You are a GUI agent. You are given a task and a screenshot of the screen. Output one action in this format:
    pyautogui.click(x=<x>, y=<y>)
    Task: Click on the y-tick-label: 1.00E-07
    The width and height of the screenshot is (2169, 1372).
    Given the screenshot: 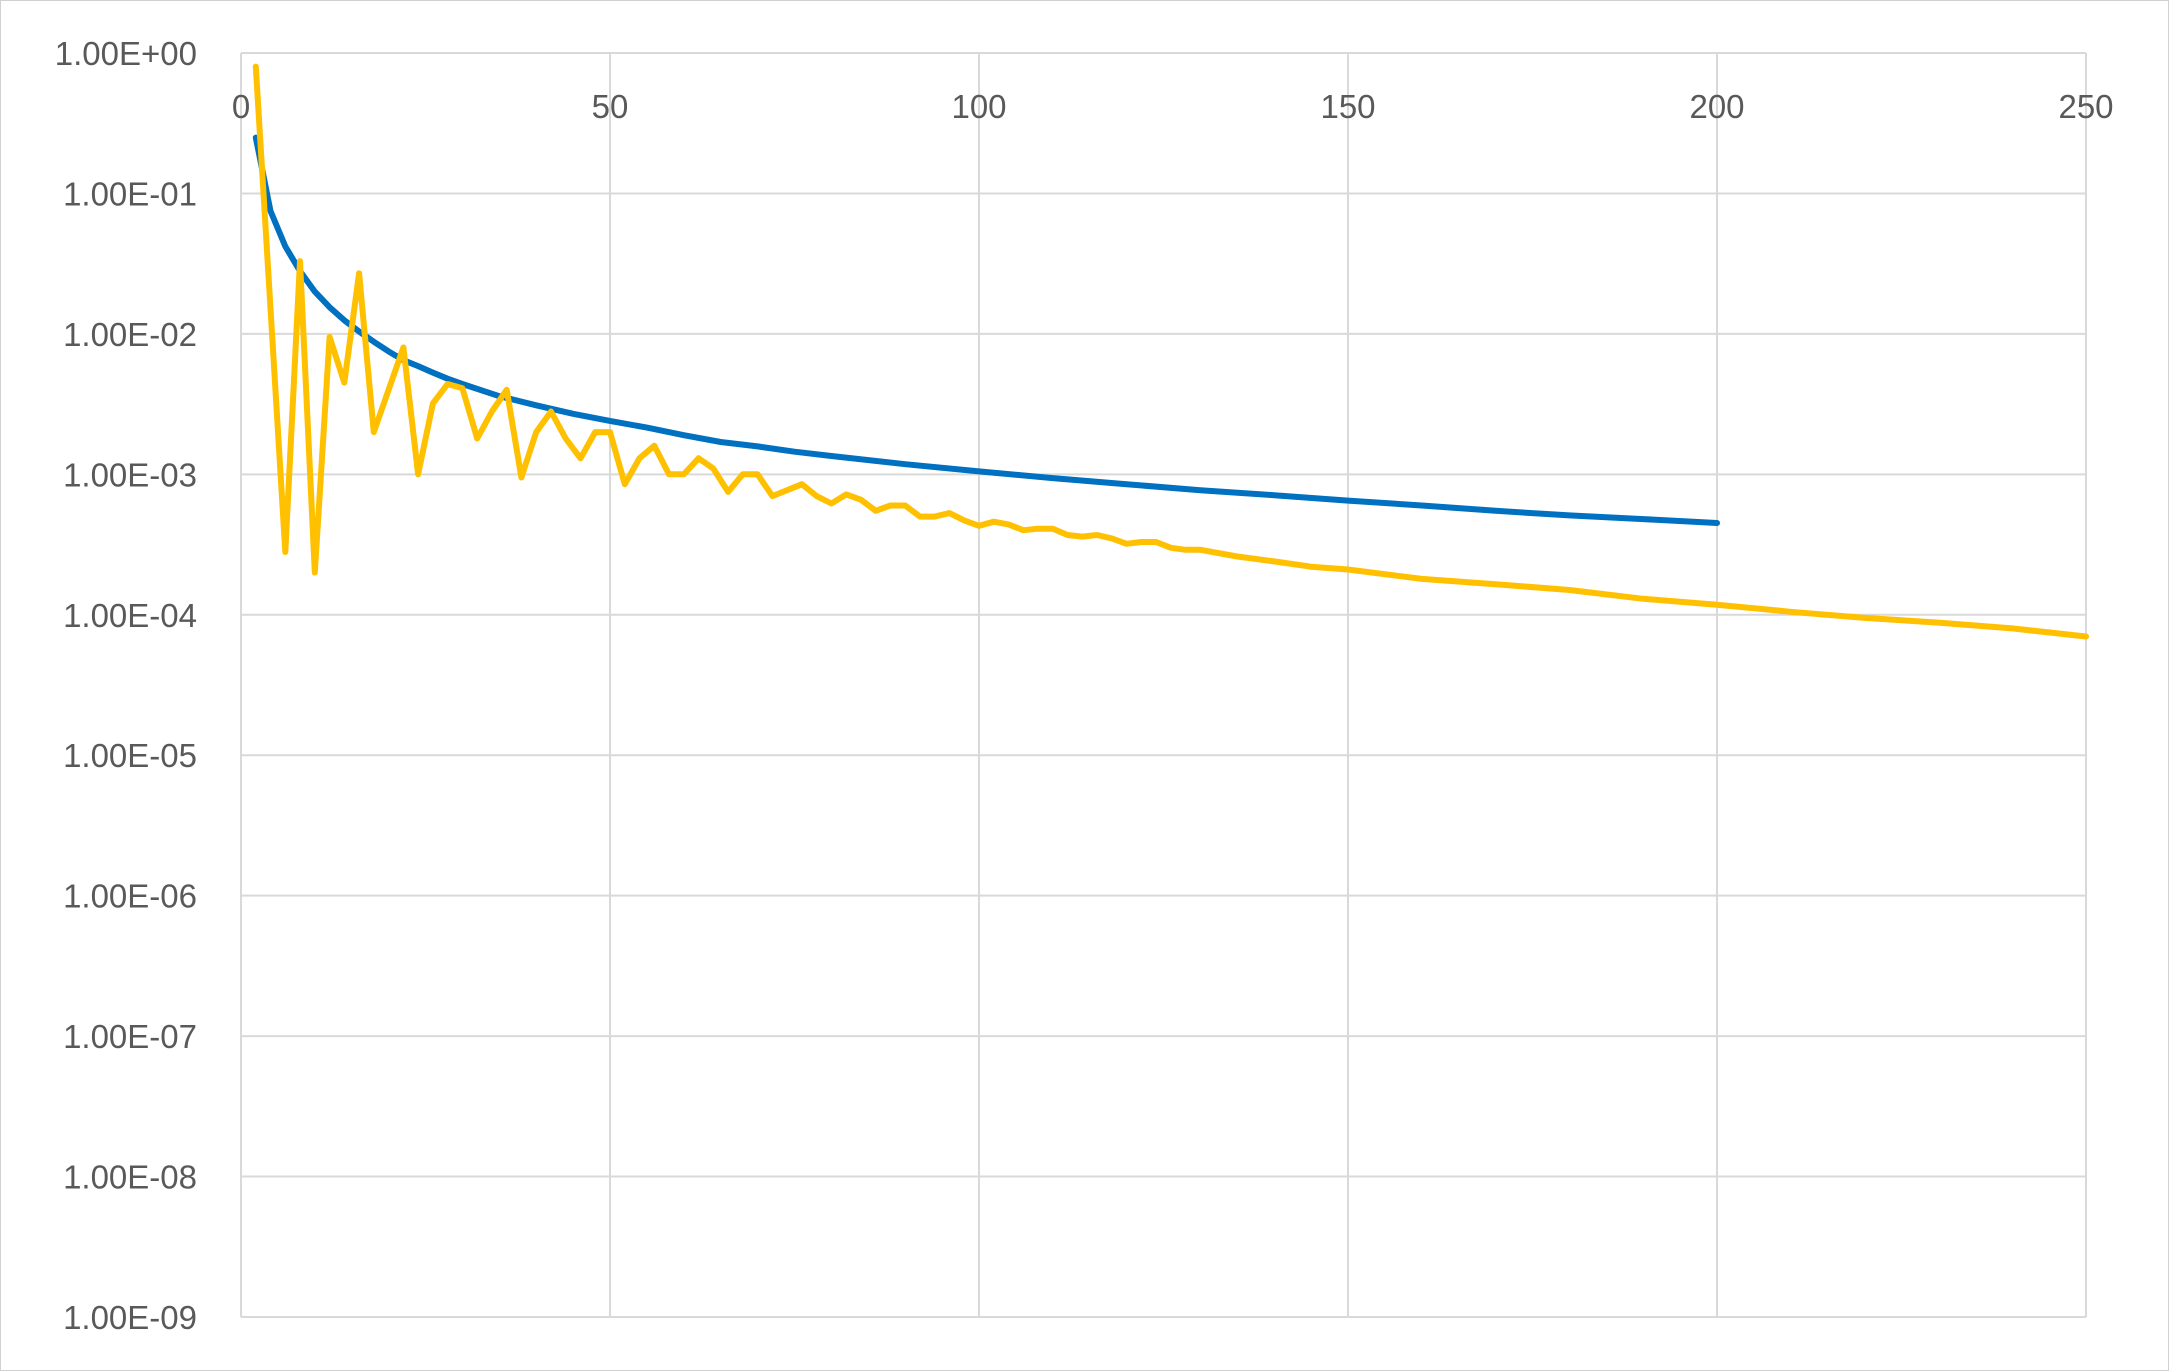 What is the action you would take?
    pyautogui.click(x=130, y=1036)
    